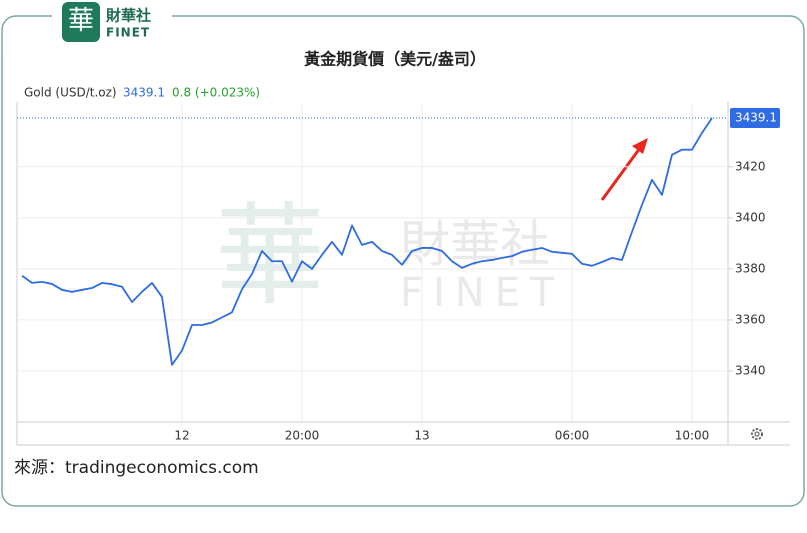 Image resolution: width=807 pixels, height=533 pixels. I want to click on legend-change: 0.8 (+0.023%), so click(216, 93).